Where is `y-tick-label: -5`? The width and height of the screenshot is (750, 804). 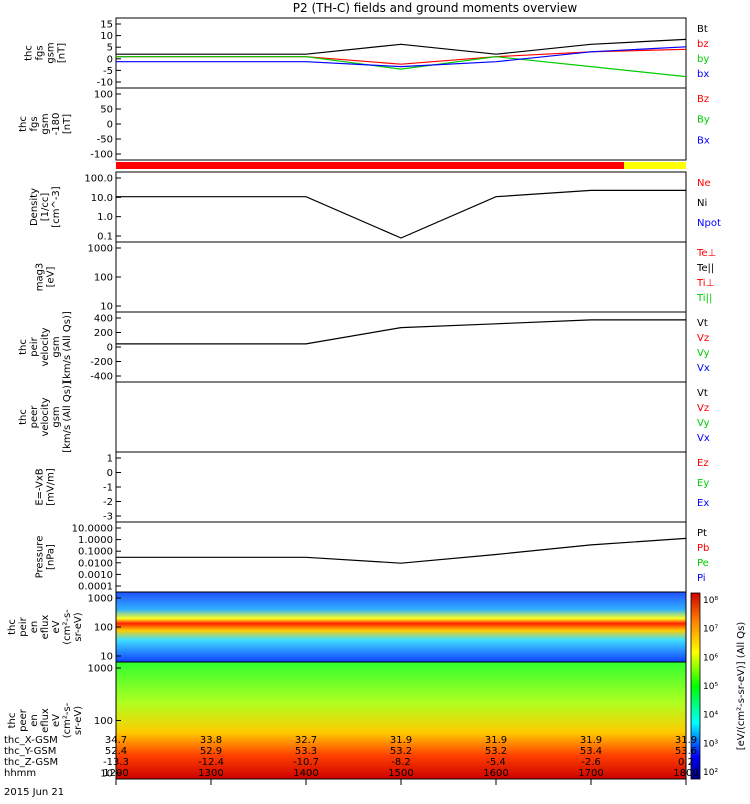
y-tick-label: -5 is located at coordinates (108, 71).